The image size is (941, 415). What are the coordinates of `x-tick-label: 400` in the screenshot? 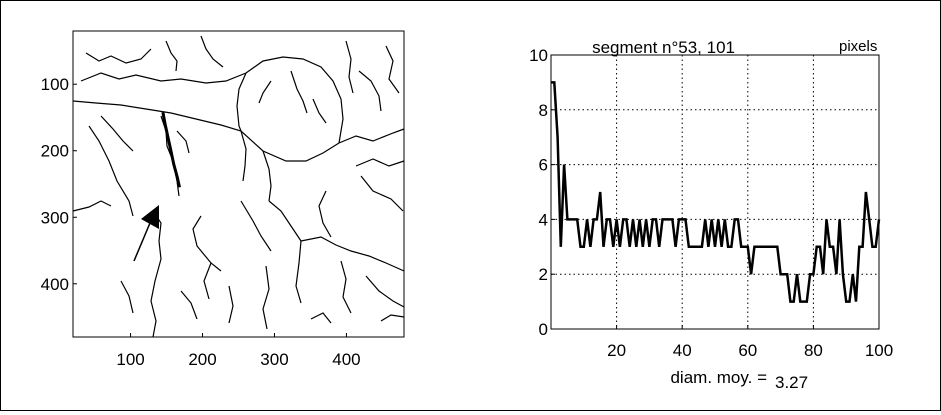 It's located at (346, 359).